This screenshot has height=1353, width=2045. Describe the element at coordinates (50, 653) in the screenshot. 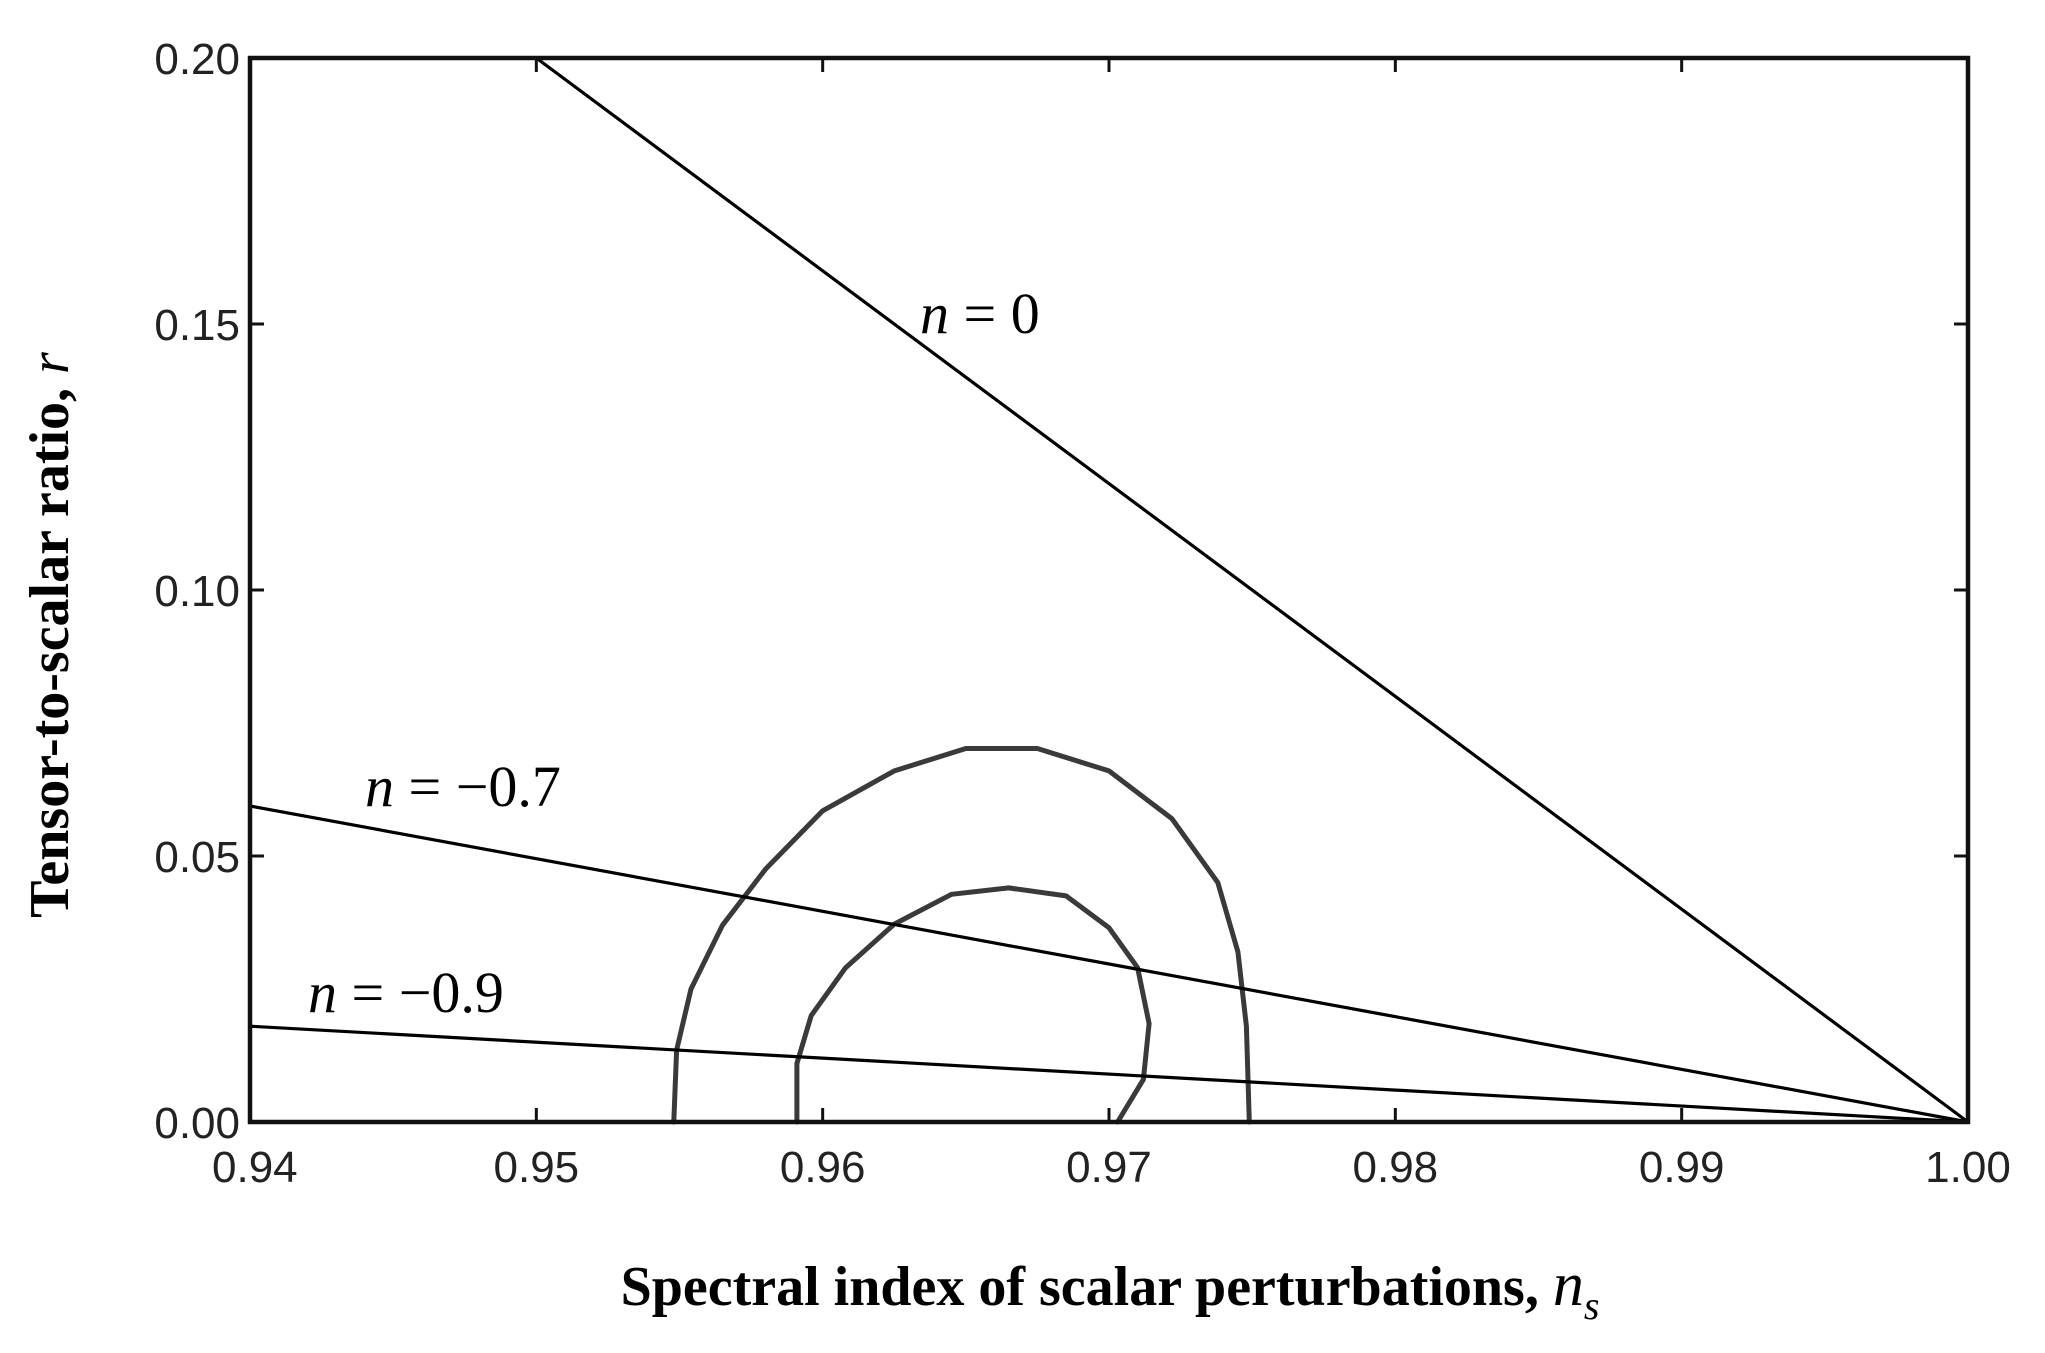

I see `y-axis-title-text: Tensor-to-scalar ratio,` at that location.